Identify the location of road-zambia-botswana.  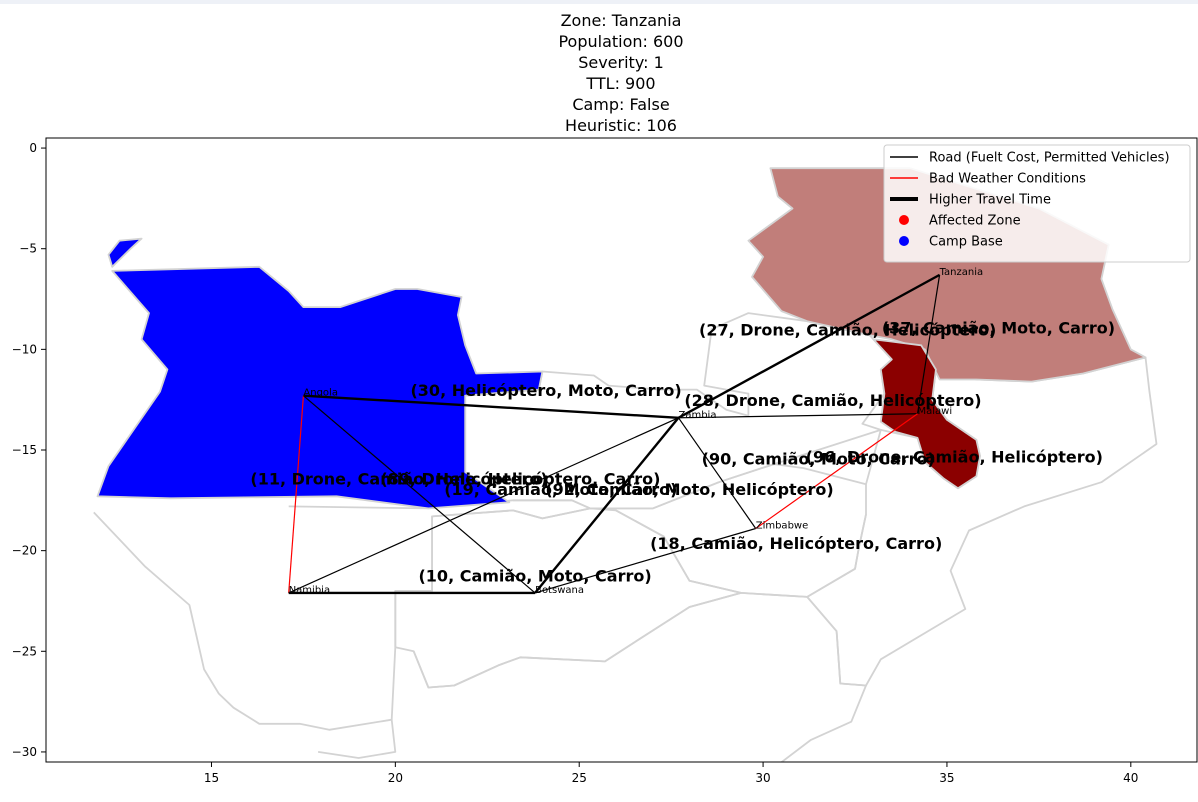
(607, 505).